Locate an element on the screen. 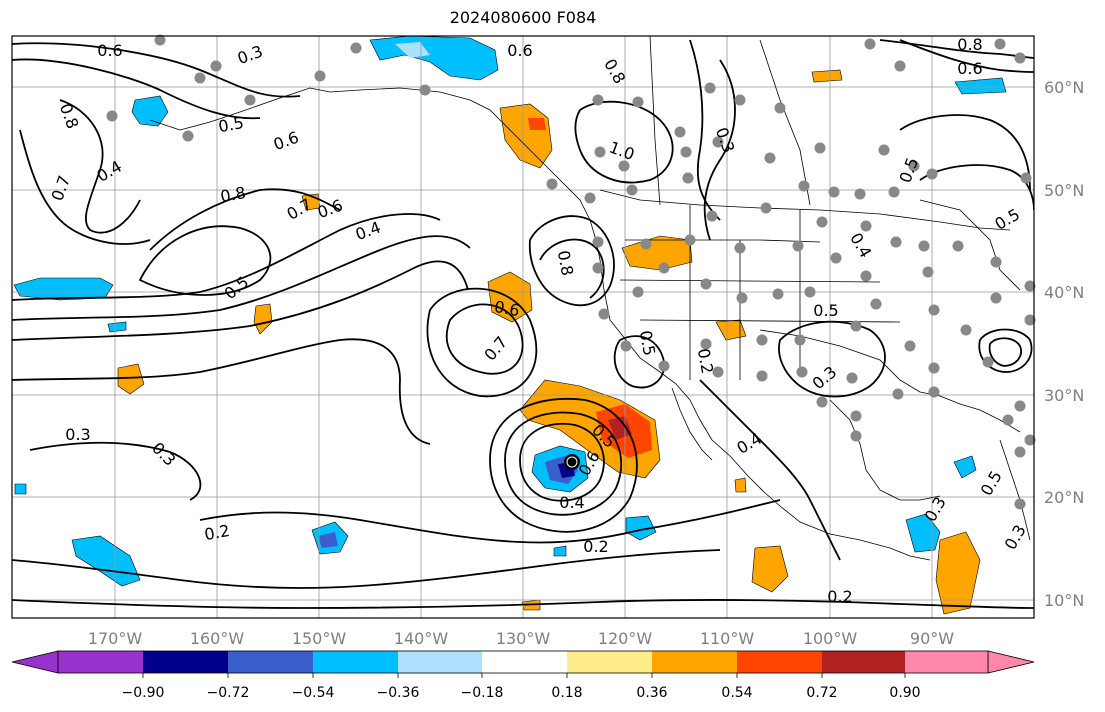 Image resolution: width=1105 pixels, height=712 pixels. lon-tick-label: 160°W is located at coordinates (217, 638).